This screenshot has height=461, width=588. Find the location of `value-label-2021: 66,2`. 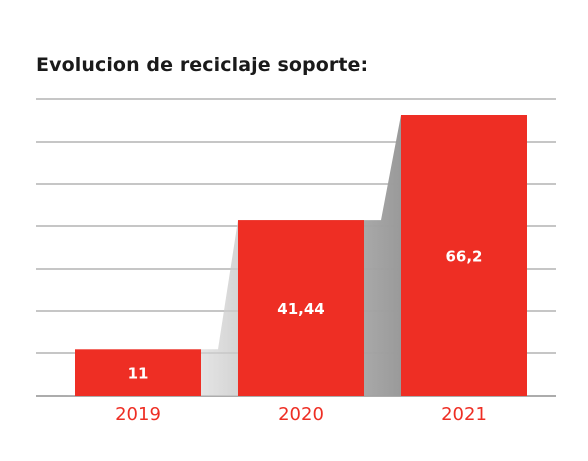

value-label-2021: 66,2 is located at coordinates (463, 257).